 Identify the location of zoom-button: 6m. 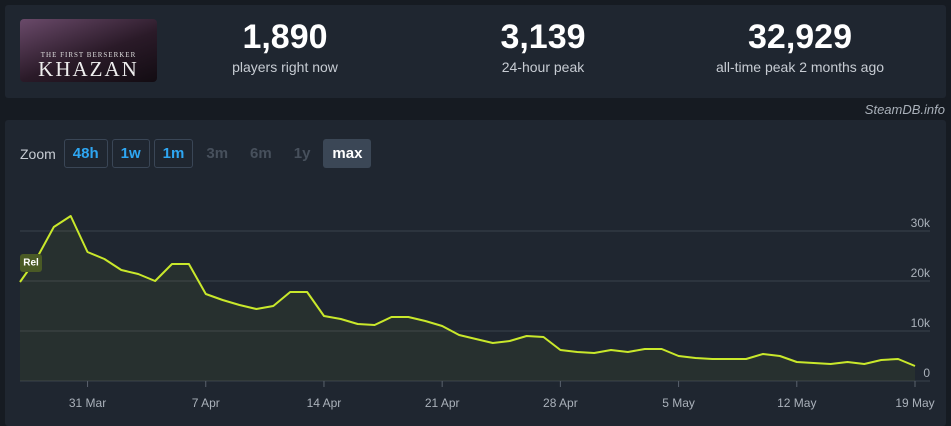
(261, 153).